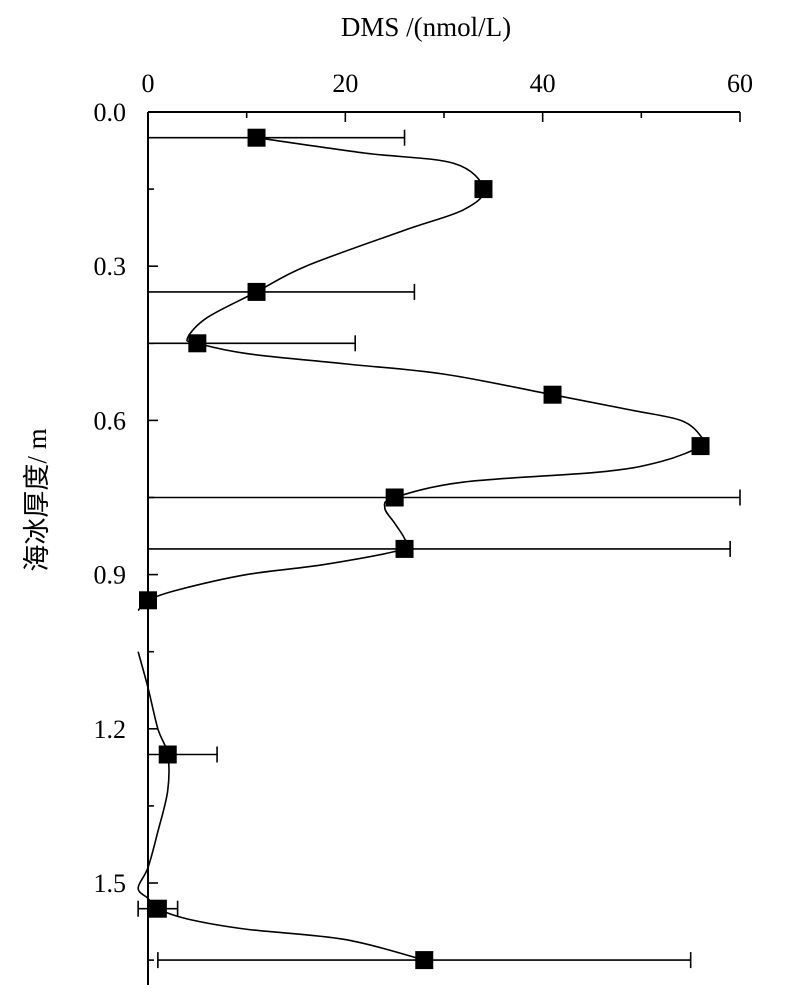 Image resolution: width=798 pixels, height=992 pixels. I want to click on x-tick-label: 0, so click(148, 83).